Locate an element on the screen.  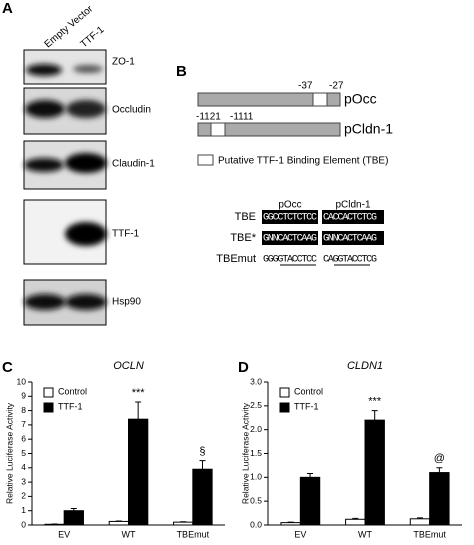
row-label: TBEmut is located at coordinates (236, 259).